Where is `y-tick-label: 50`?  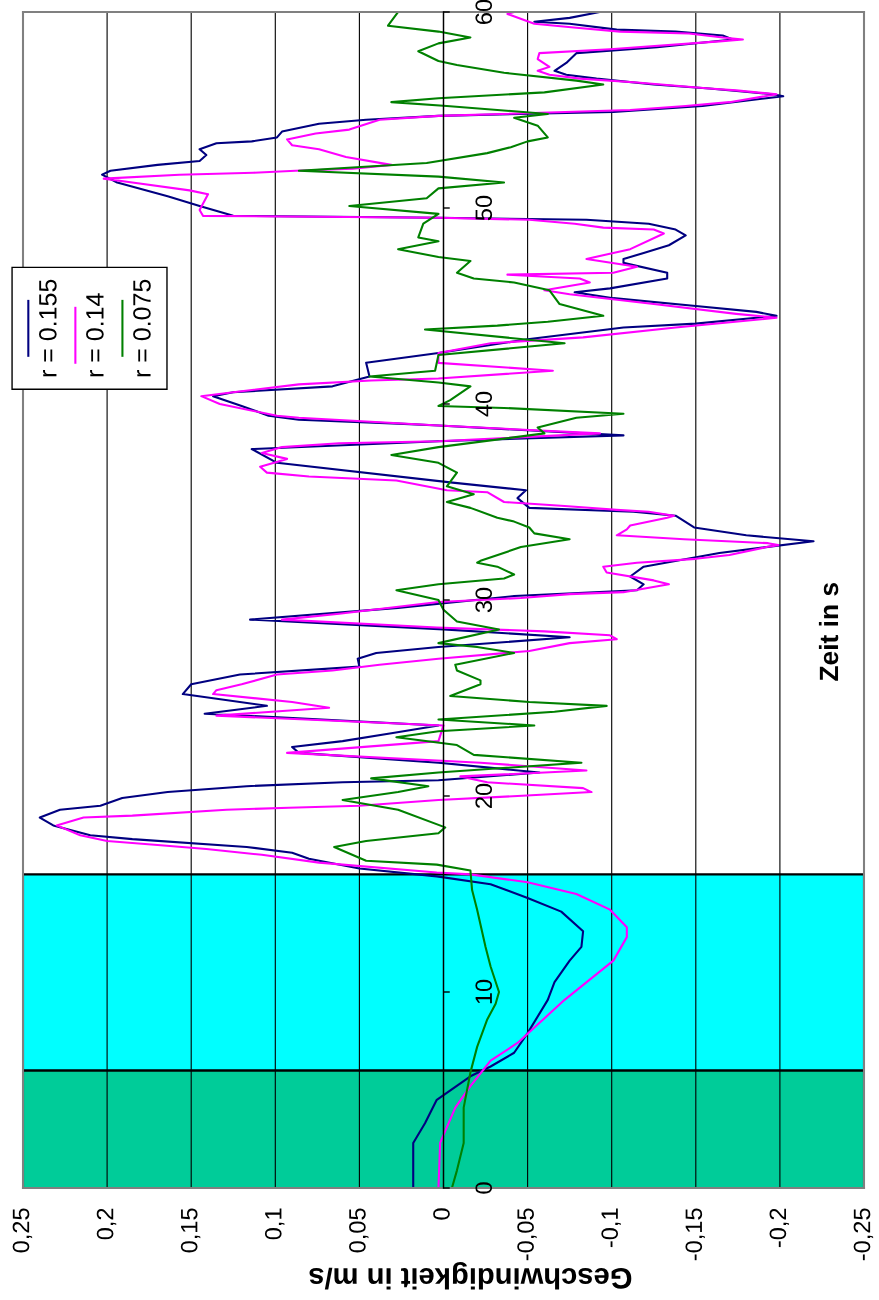 y-tick-label: 50 is located at coordinates (484, 208).